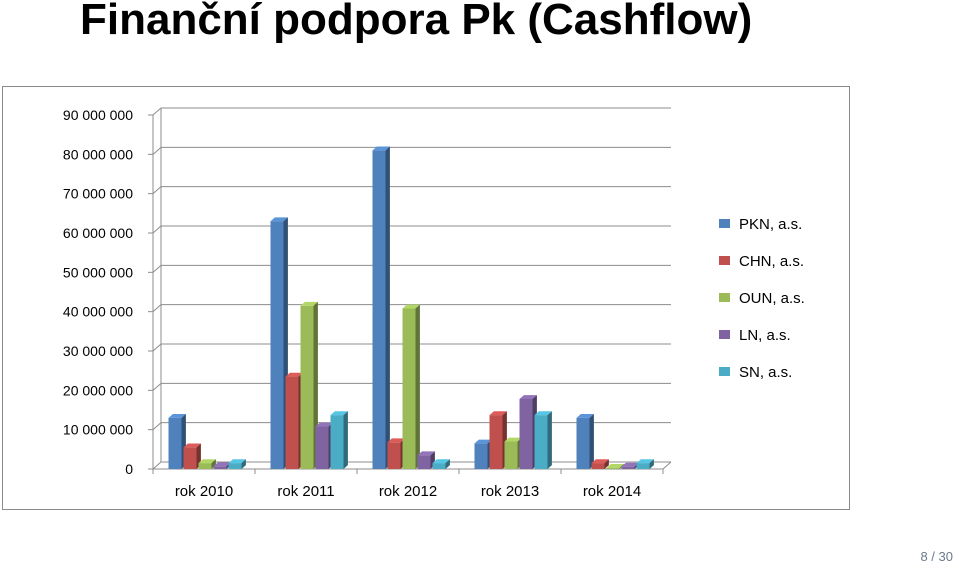 Image resolution: width=959 pixels, height=568 pixels. Describe the element at coordinates (510, 491) in the screenshot. I see `x-tick-label: rok 2013` at that location.